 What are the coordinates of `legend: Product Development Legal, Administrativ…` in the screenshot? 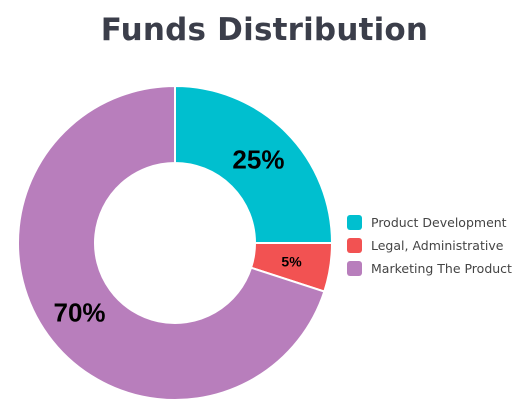 It's located at (429, 245).